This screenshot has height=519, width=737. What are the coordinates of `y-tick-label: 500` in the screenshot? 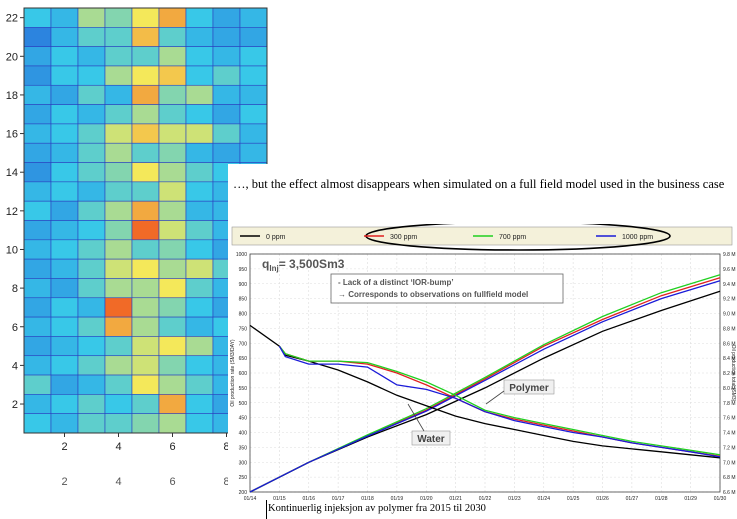 It's located at (243, 404).